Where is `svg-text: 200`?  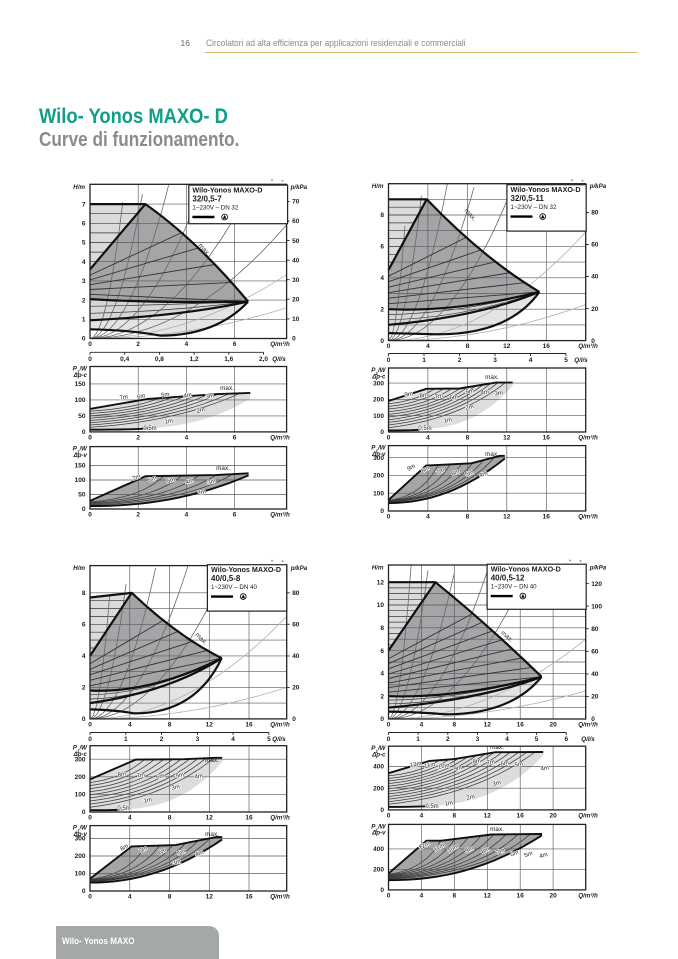
svg-text: 200 is located at coordinates (378, 870).